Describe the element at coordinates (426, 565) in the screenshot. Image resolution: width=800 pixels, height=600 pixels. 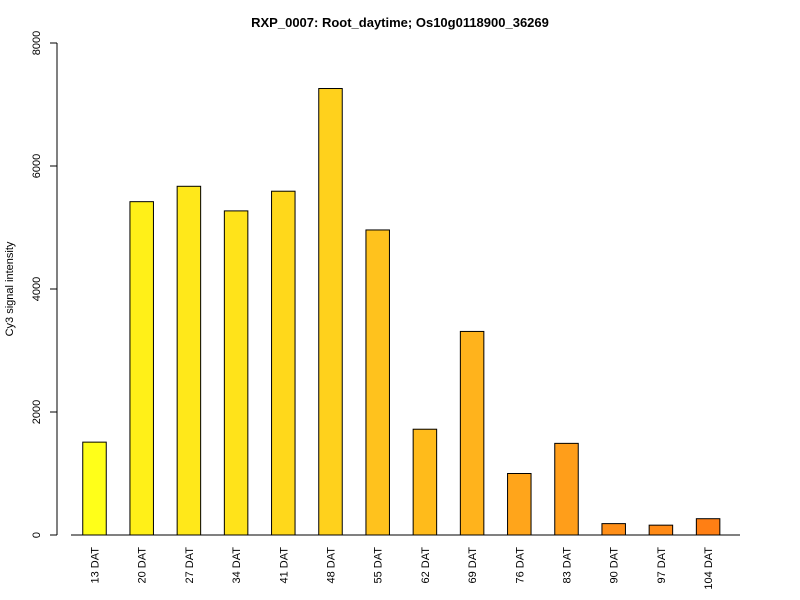
I see `x-tick-label: 62 DAT` at that location.